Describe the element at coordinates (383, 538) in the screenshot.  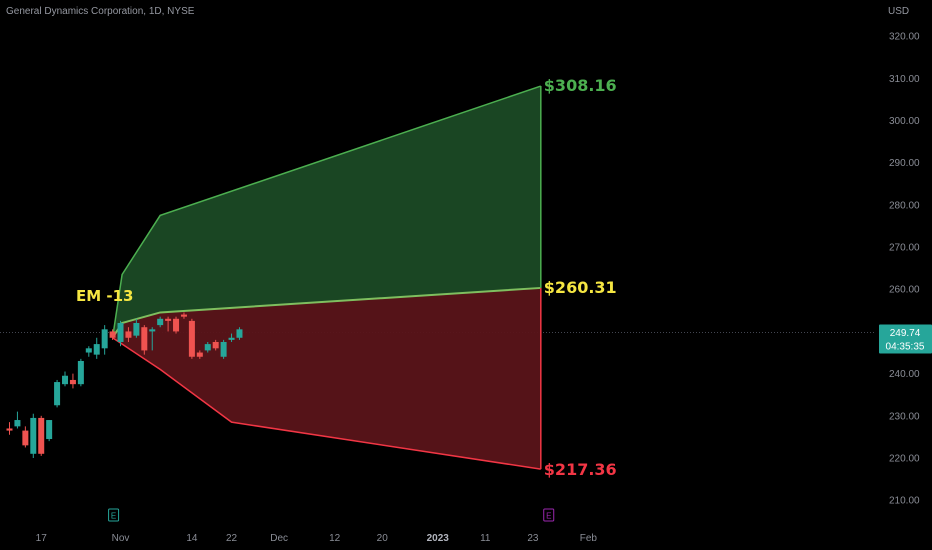
I see `x-tick-label: 20` at that location.